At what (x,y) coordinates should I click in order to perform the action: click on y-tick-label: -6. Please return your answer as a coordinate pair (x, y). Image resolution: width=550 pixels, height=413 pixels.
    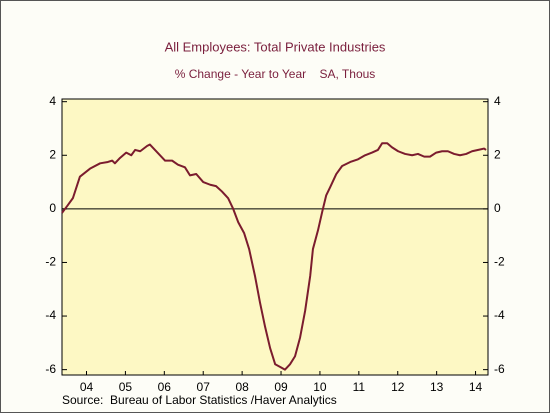
    Looking at the image, I should click on (50, 369).